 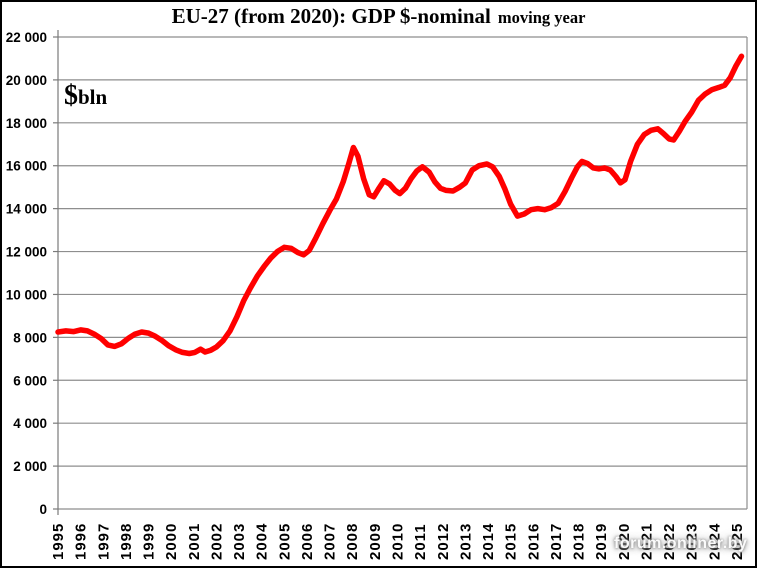 What do you see at coordinates (533, 541) in the screenshot?
I see `x-tick-label: 2016` at bounding box center [533, 541].